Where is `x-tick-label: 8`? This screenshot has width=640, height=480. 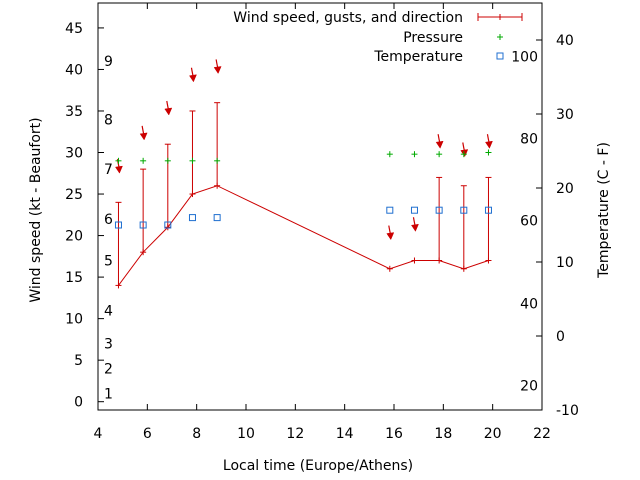 x-tick-label: 8 is located at coordinates (196, 434).